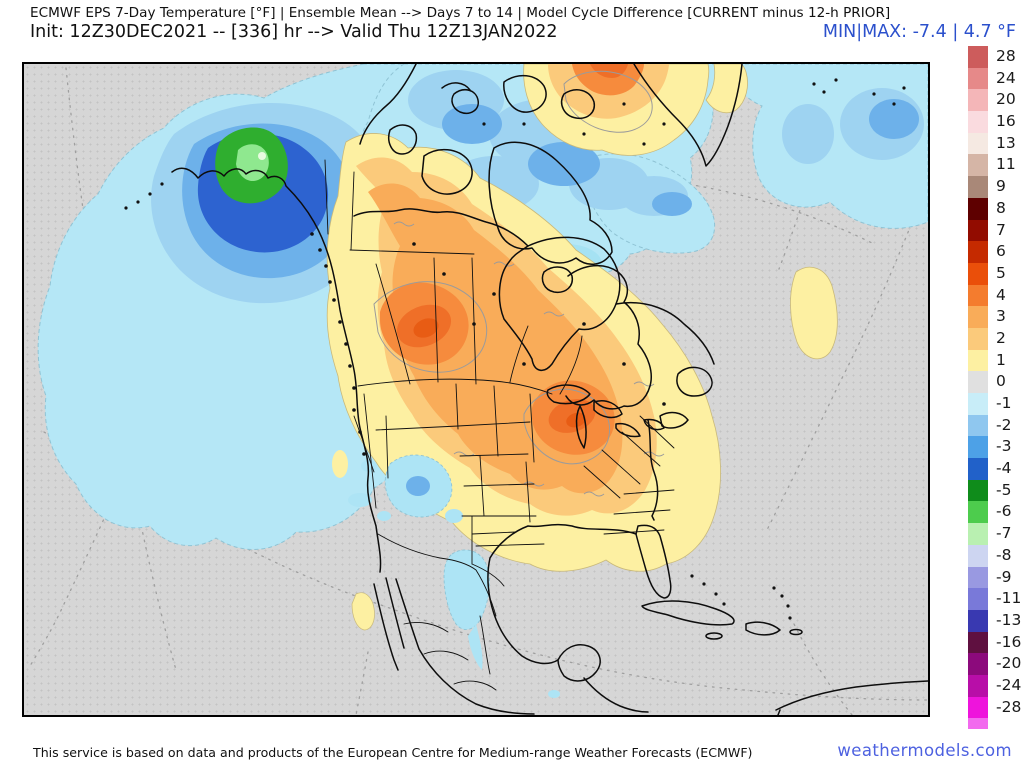  What do you see at coordinates (924, 750) in the screenshot?
I see `brand-link: weathermodels.com` at bounding box center [924, 750].